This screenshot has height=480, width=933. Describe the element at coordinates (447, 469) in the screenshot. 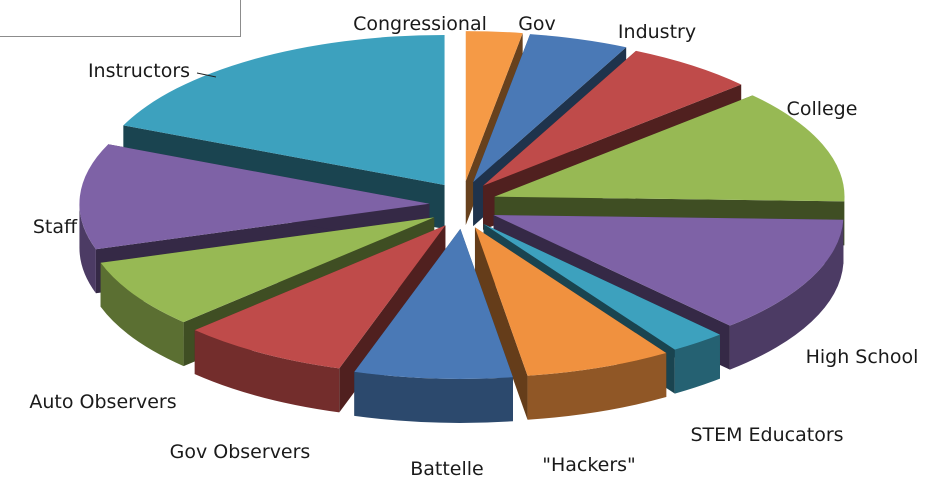

I see `slice-label: Battelle` at that location.